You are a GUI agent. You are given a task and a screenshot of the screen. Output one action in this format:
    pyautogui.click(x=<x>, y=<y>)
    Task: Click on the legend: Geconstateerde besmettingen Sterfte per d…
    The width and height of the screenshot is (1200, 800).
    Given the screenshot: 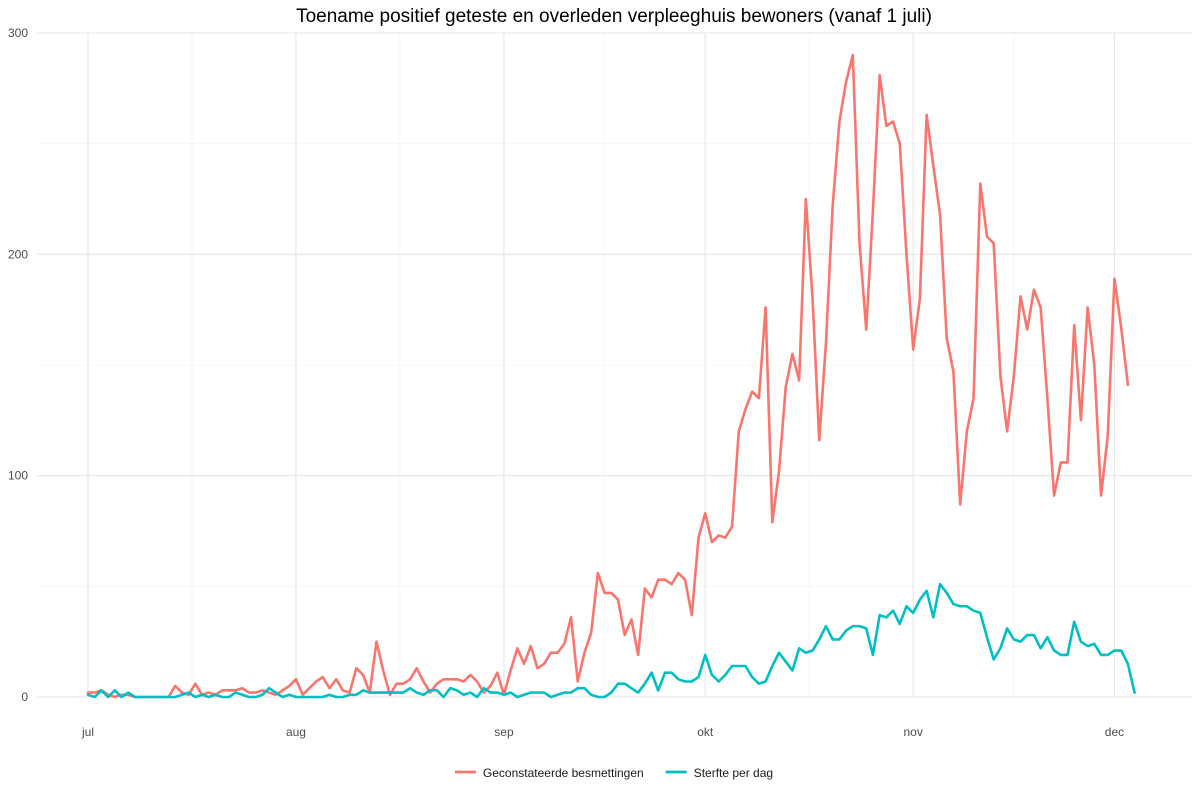 What is the action you would take?
    pyautogui.click(x=613, y=773)
    